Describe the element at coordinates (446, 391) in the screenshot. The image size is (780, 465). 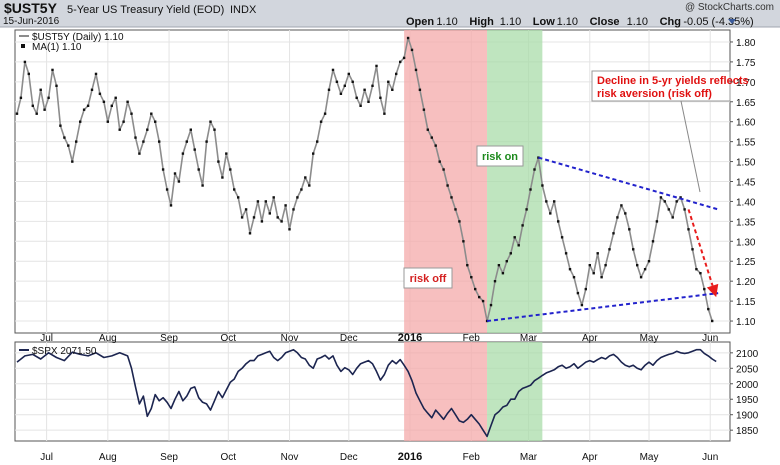
I see `zone-risk-off` at that location.